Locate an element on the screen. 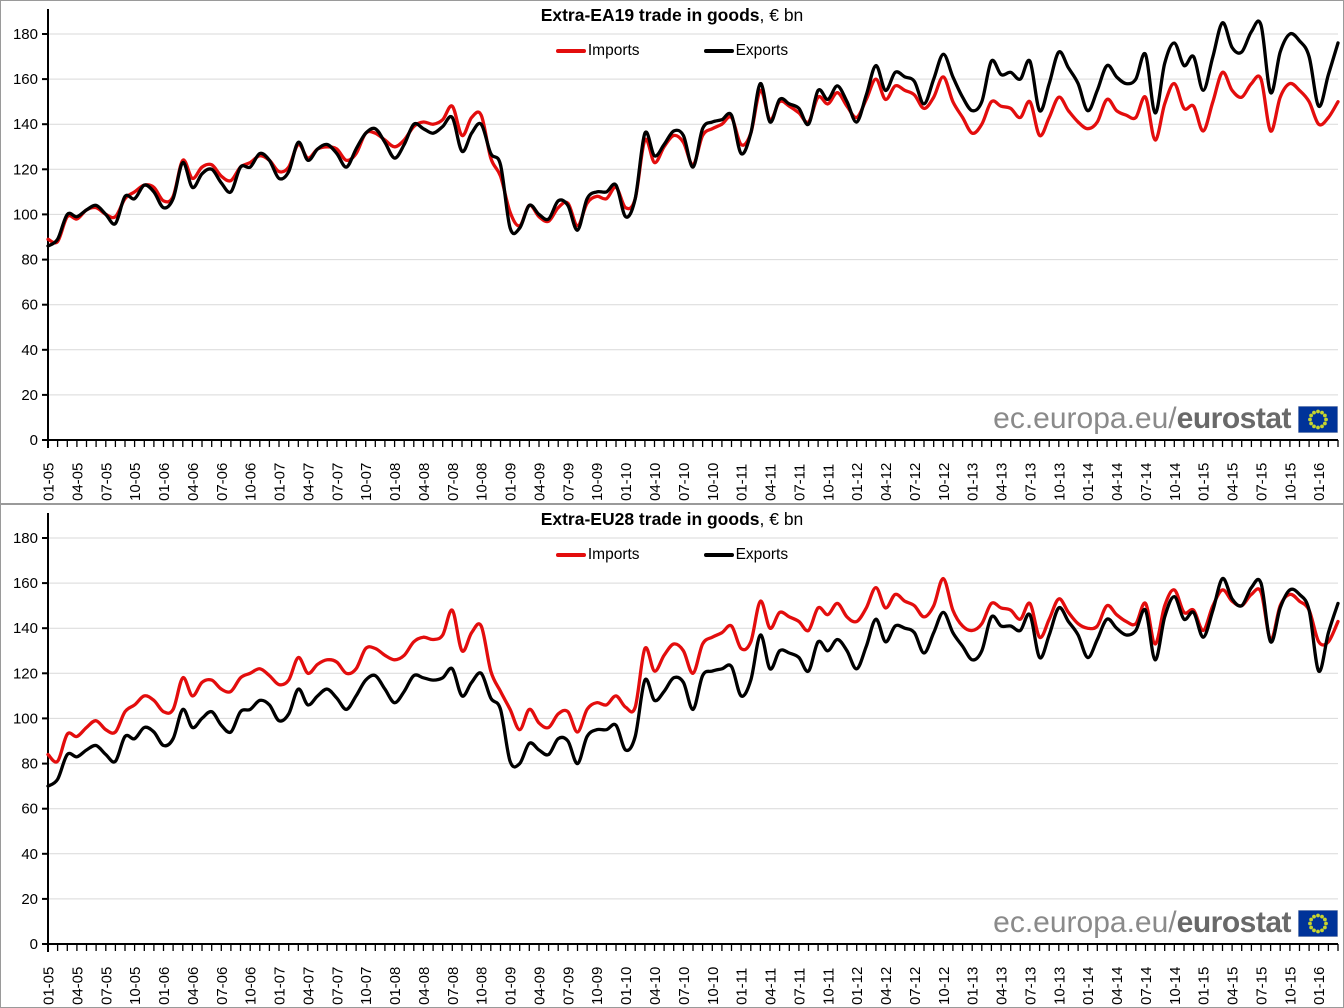  x-tick-label: 04-10 is located at coordinates (655, 986).